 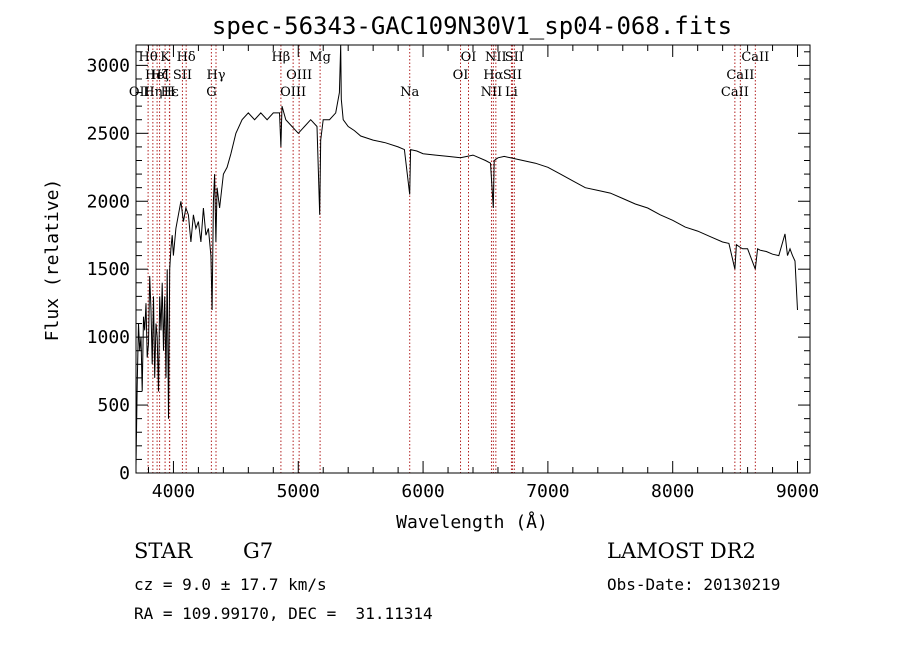 What do you see at coordinates (469, 57) in the screenshot?
I see `line-label-17: OI` at bounding box center [469, 57].